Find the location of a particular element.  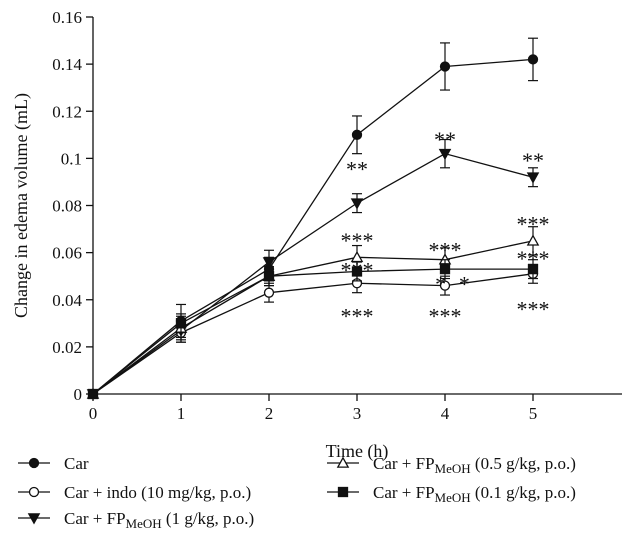

x-axis-label: Time (h) is located at coordinates (357, 451).